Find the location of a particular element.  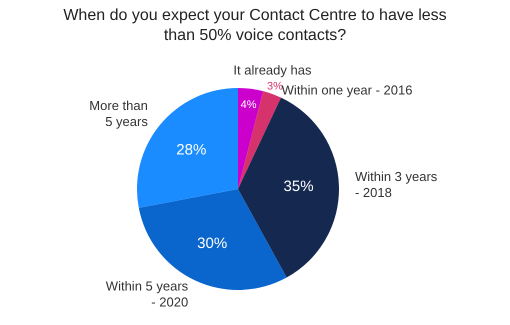

data-label: 3% is located at coordinates (275, 86).